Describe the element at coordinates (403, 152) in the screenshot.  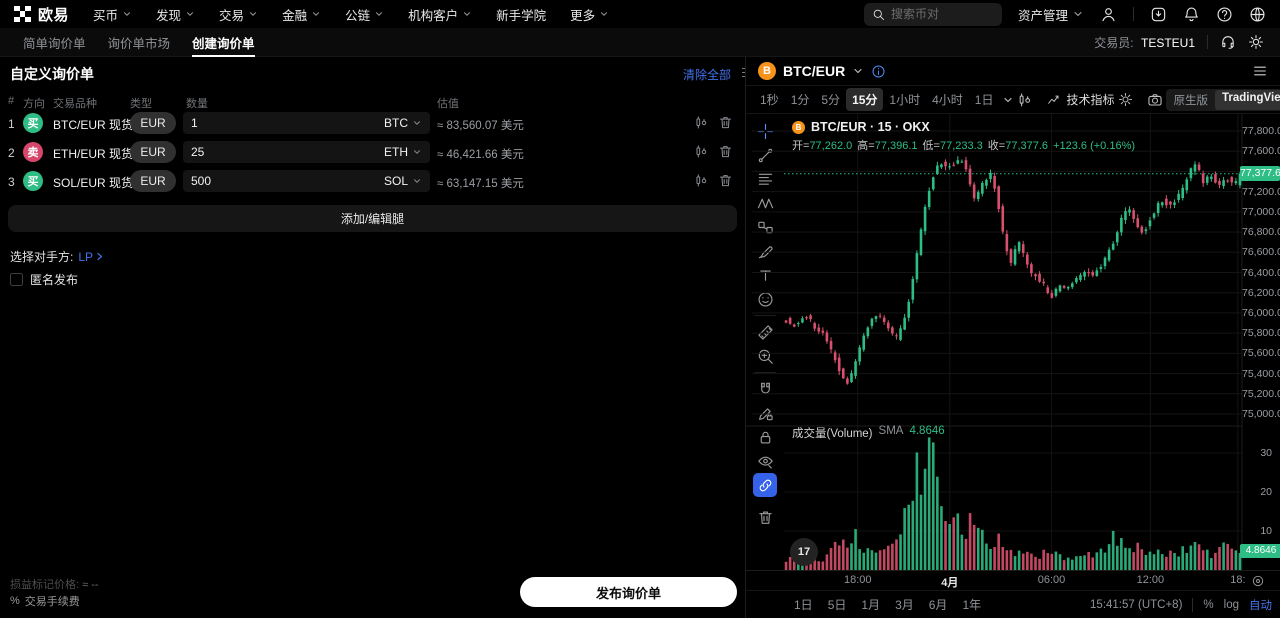
I see `unit-dropdown: ETH` at that location.